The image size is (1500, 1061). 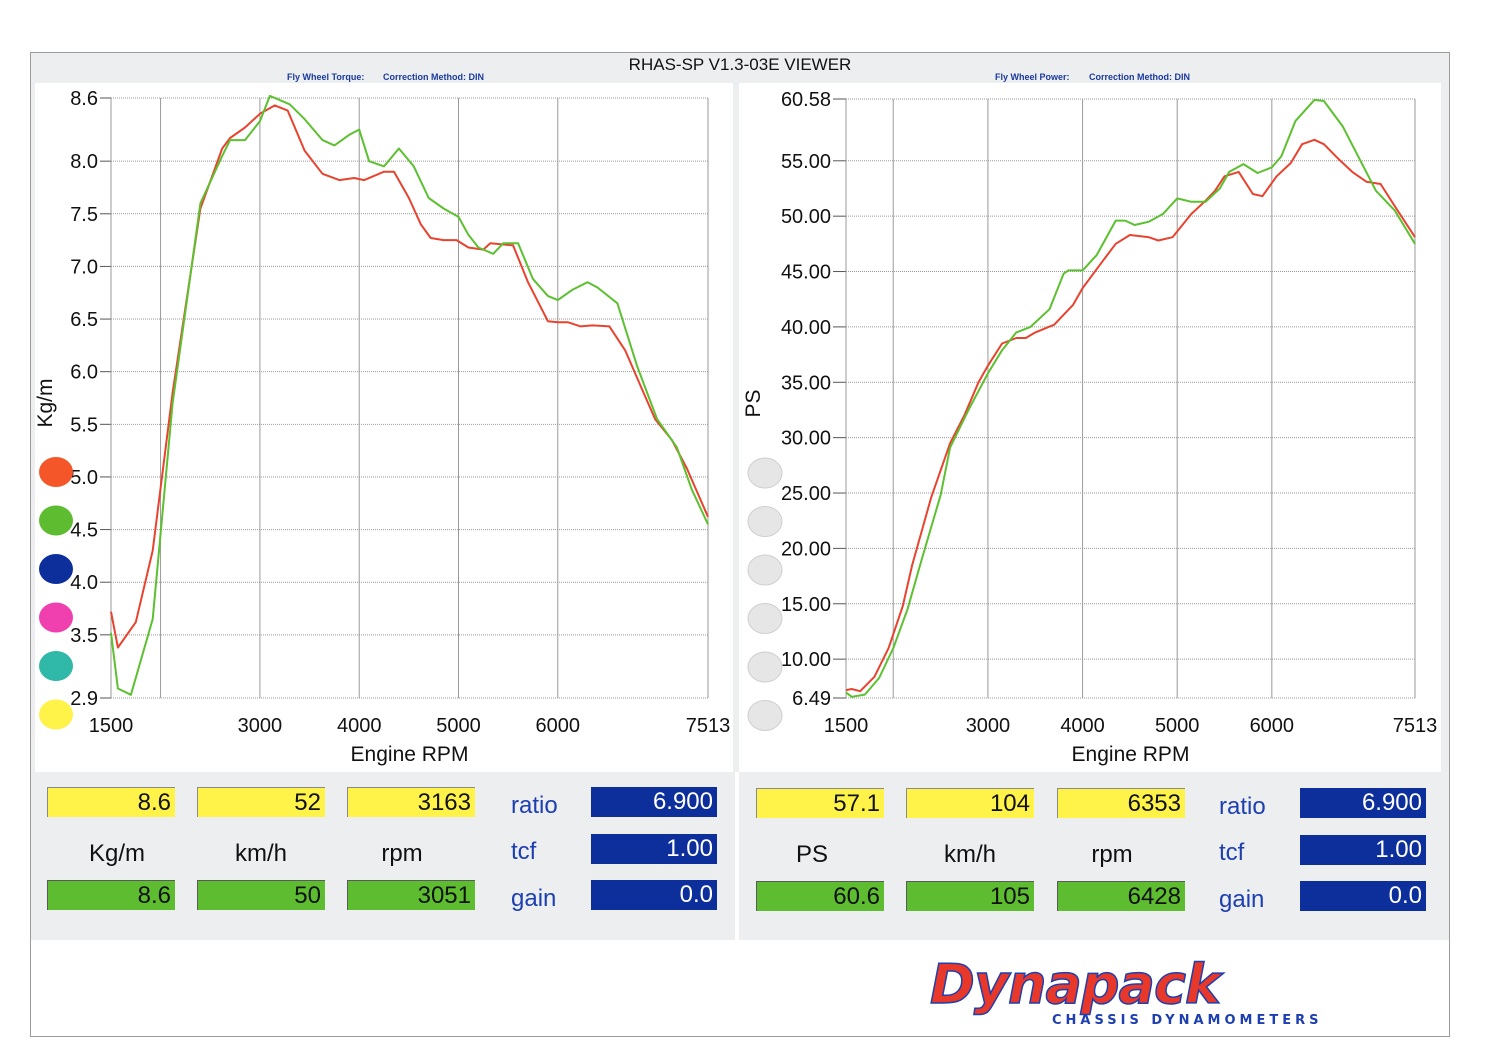 I want to click on left-unit-rpm: rpm, so click(x=402, y=853).